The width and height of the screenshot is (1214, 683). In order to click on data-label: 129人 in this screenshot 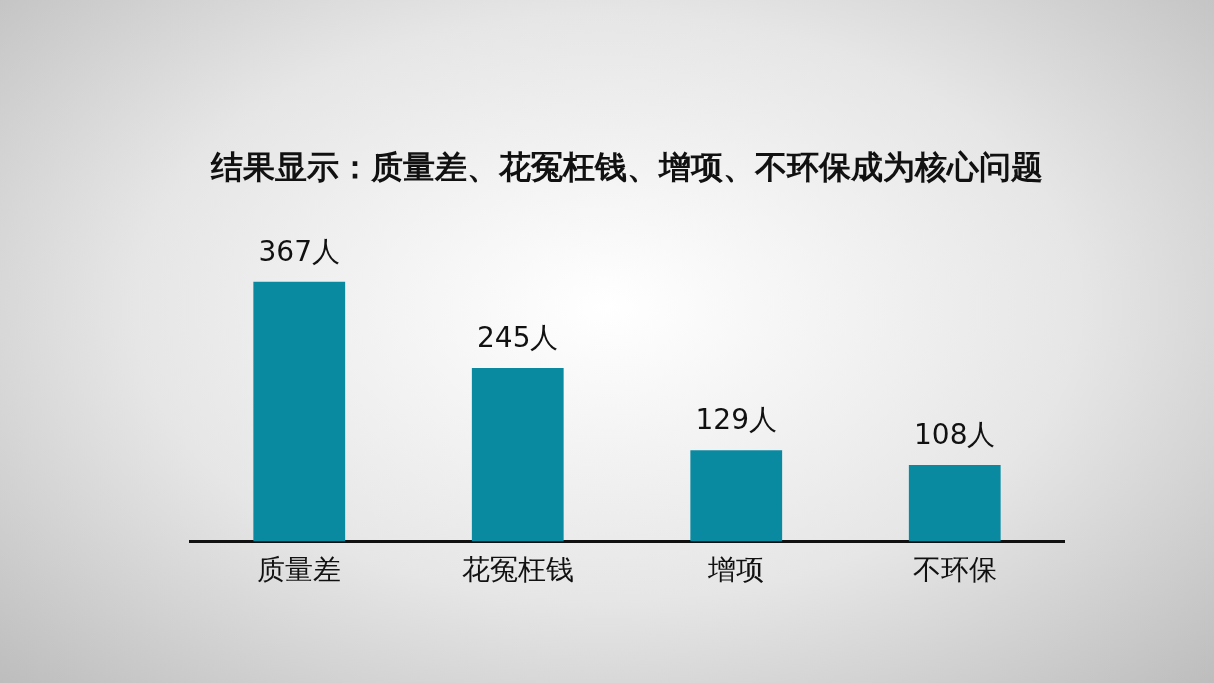, I will do `click(736, 420)`.